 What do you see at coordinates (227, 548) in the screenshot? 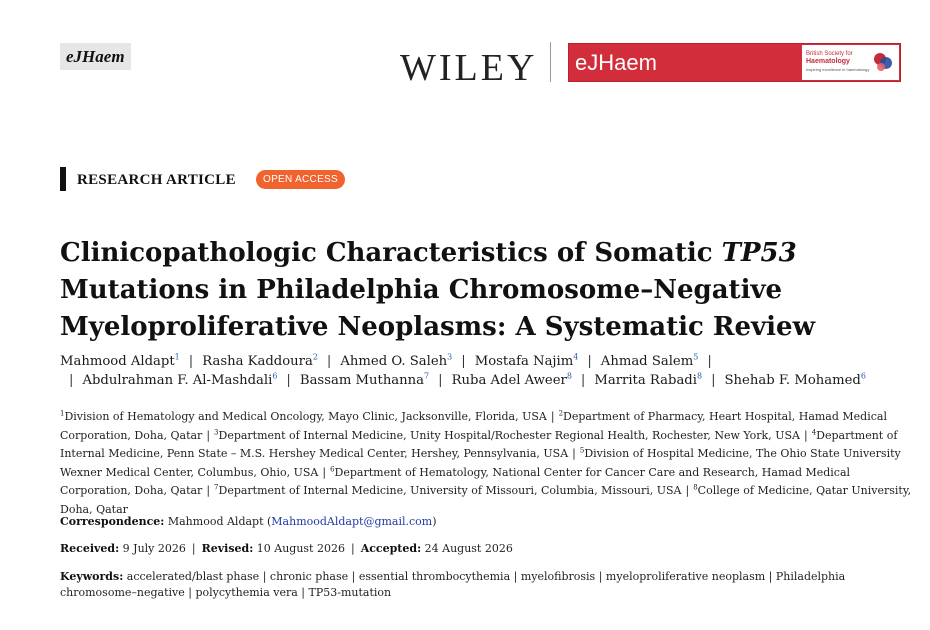
I see `revised-label: Revised:` at bounding box center [227, 548].